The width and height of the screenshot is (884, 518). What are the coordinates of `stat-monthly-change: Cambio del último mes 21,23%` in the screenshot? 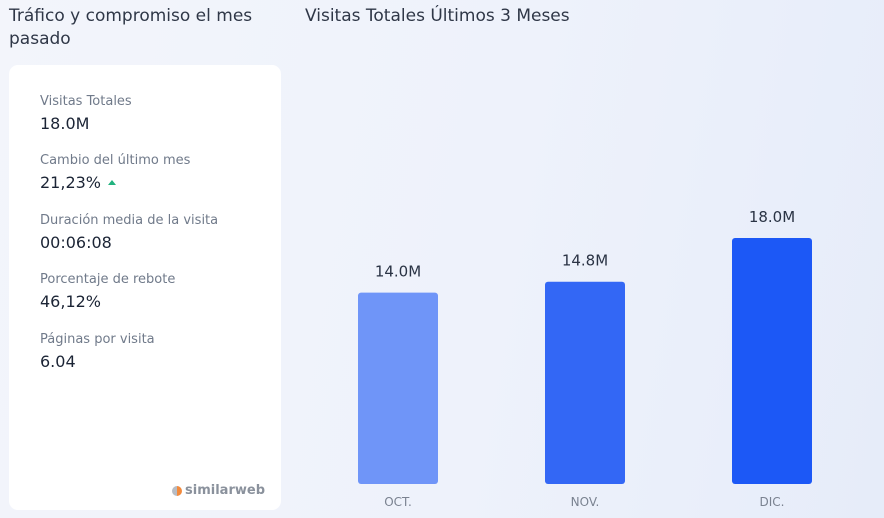 It's located at (115, 173).